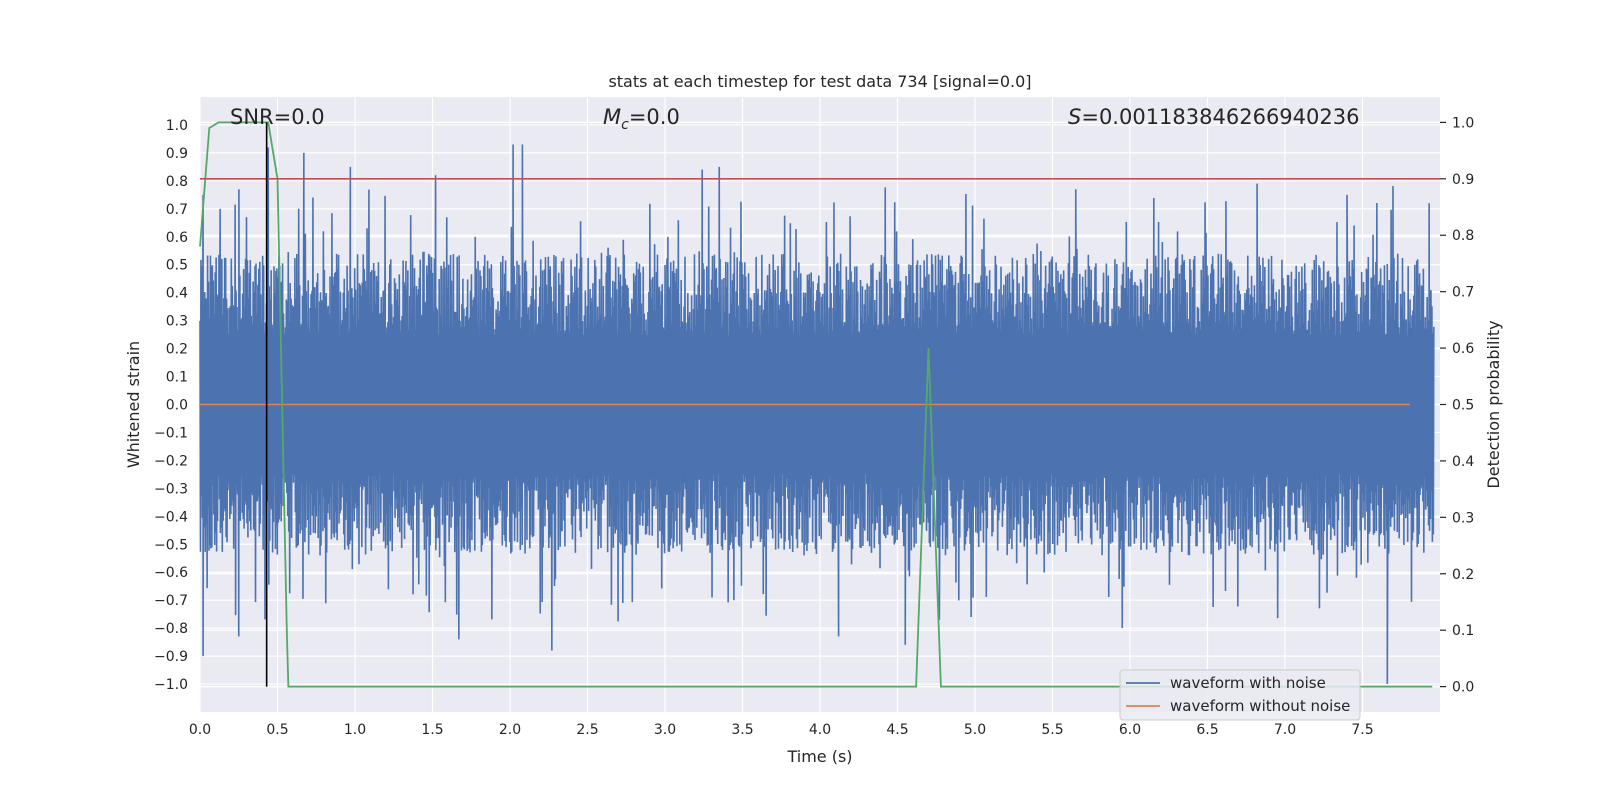 The width and height of the screenshot is (1600, 800). I want to click on legend-box, so click(1240, 695).